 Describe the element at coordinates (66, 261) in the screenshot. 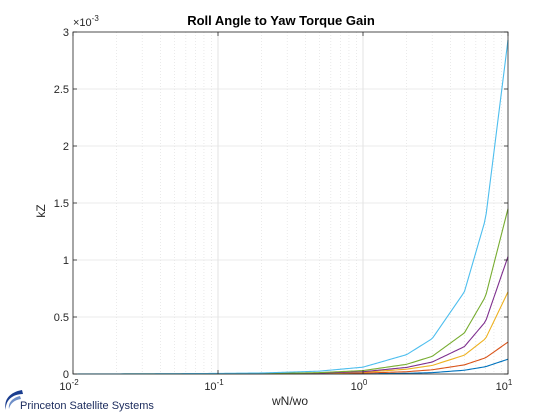

I see `y-tick-label: 1` at that location.